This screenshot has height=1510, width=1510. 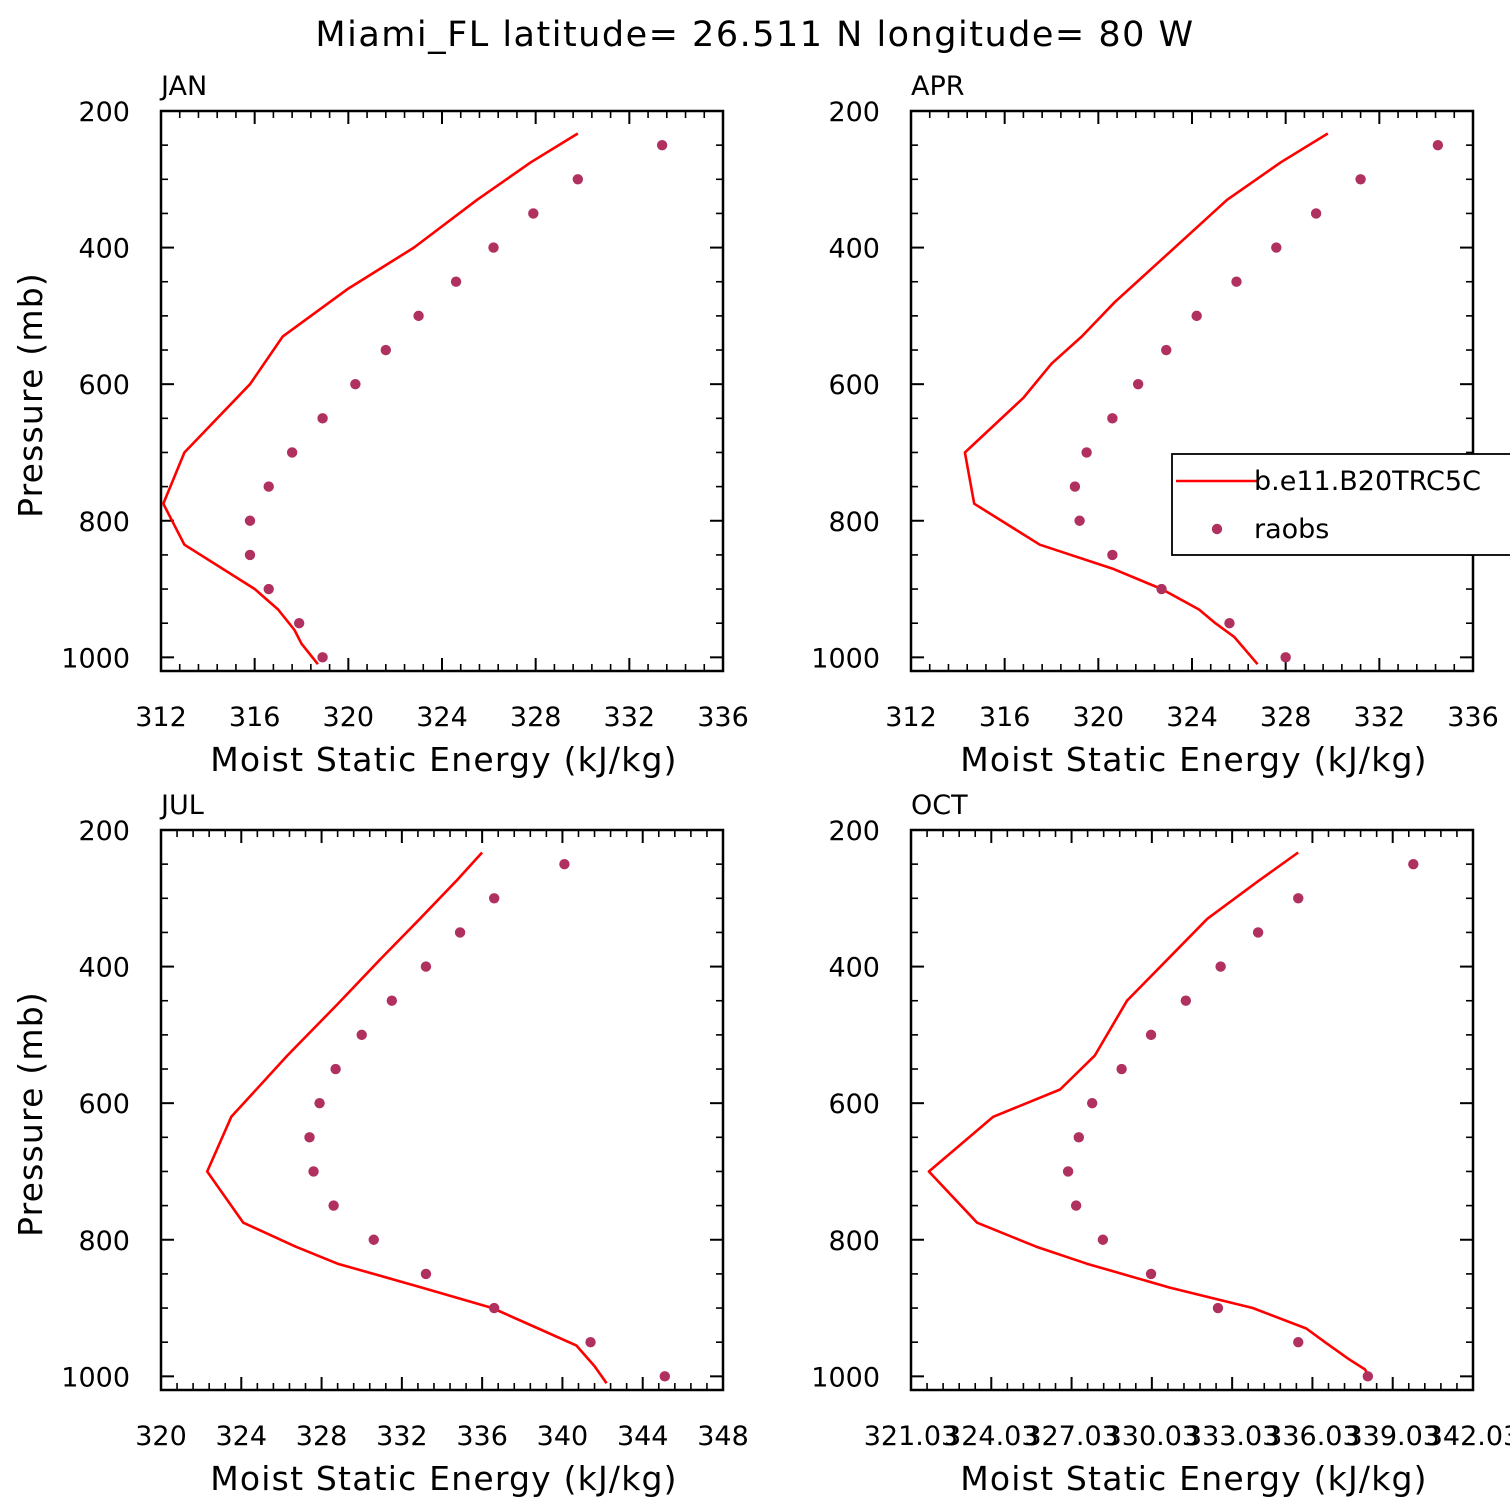 I want to click on legend-box, so click(x=1340, y=504).